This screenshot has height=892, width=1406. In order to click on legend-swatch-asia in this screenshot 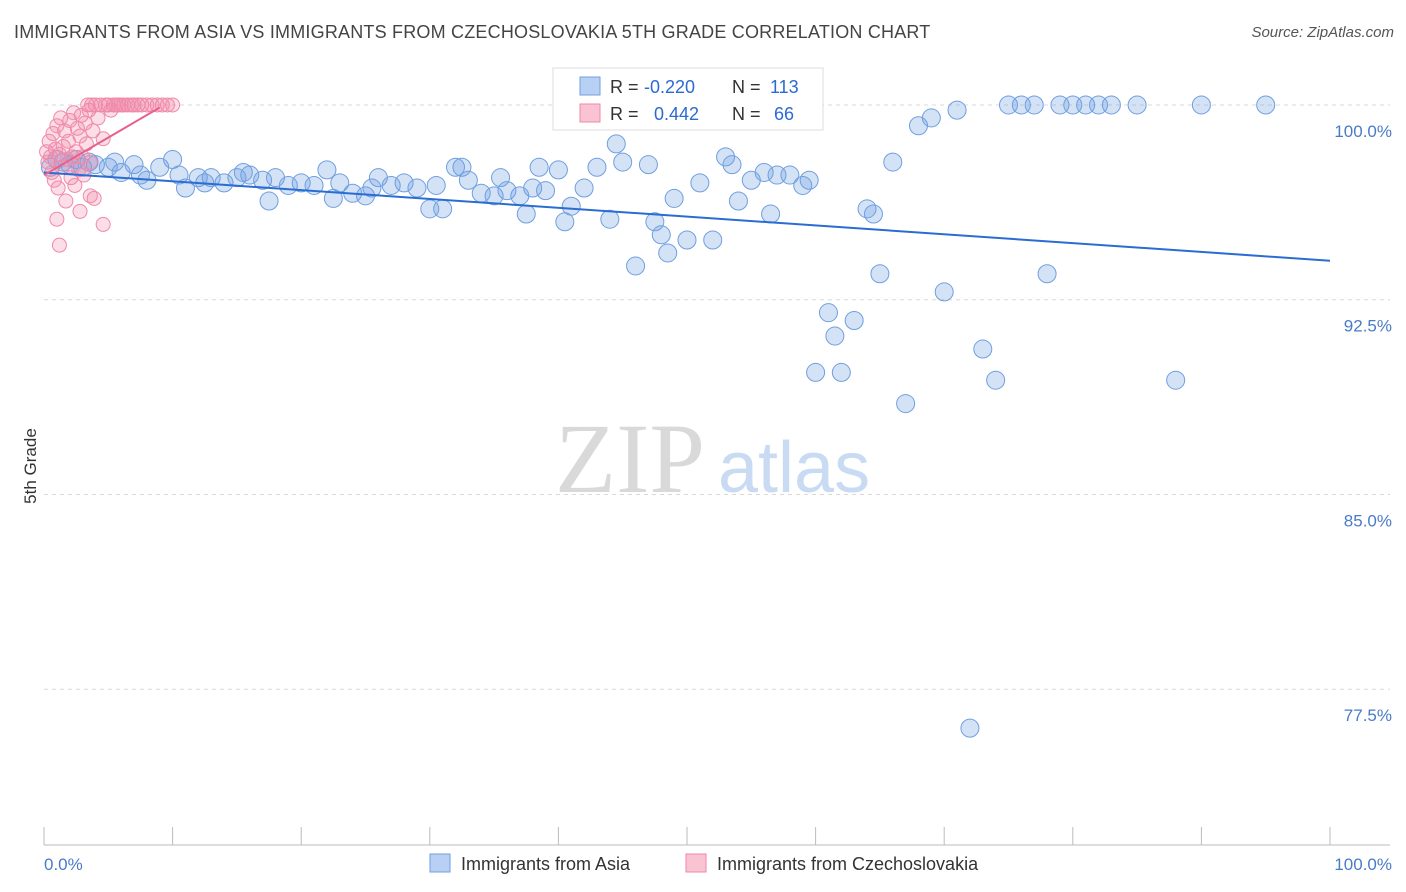, I will do `click(590, 86)`.